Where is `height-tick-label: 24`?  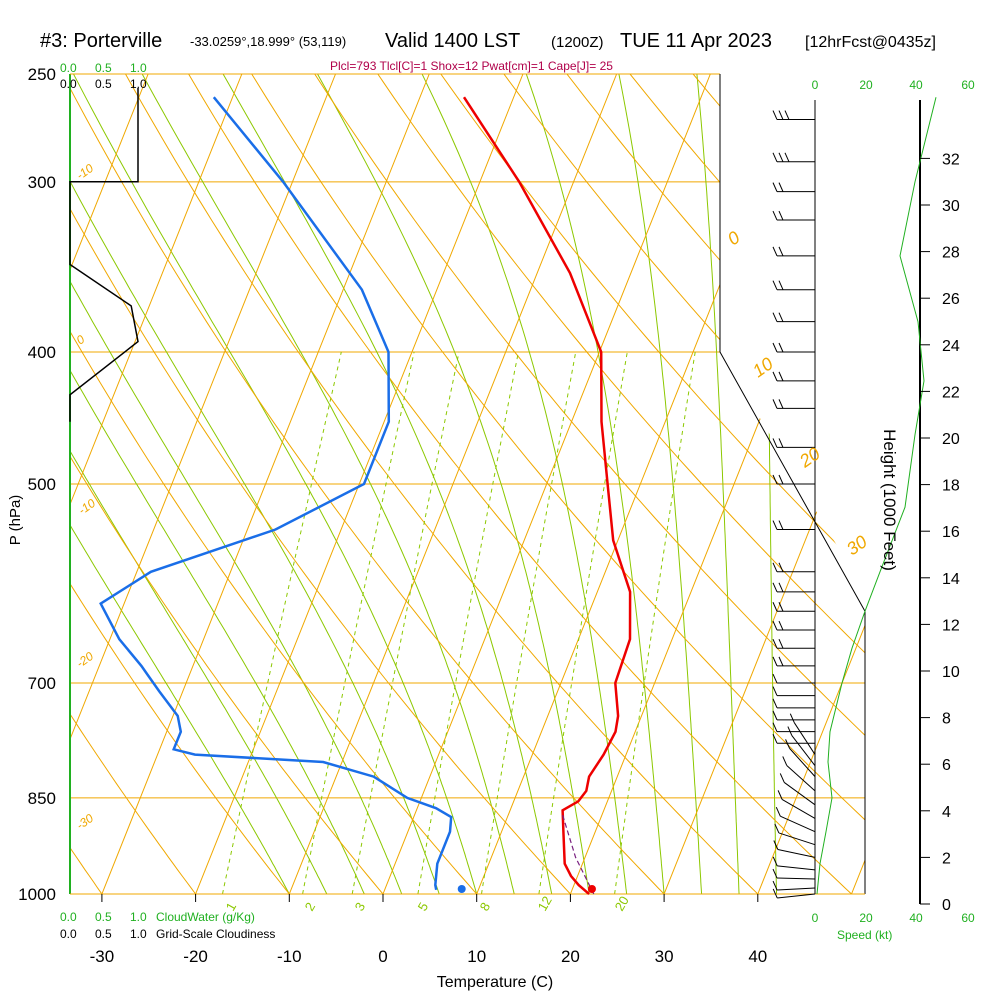
height-tick-label: 24 is located at coordinates (951, 346).